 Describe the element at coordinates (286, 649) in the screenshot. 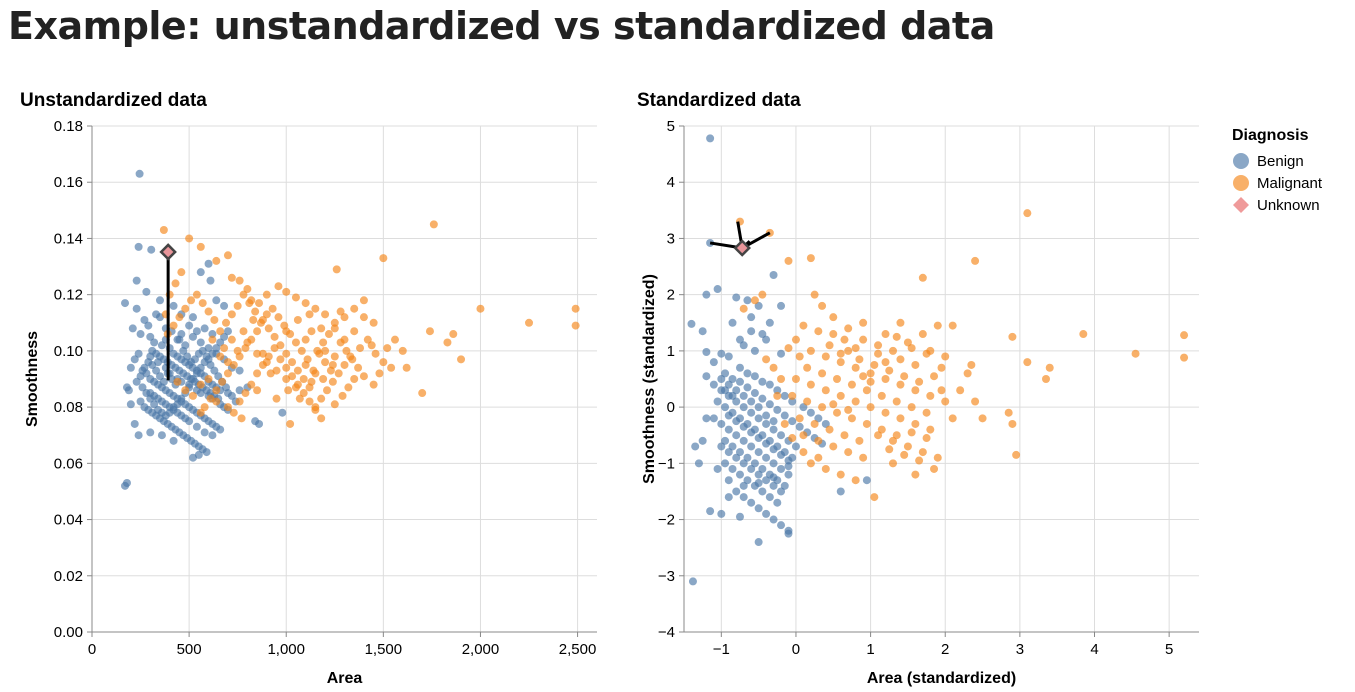

I see `x-tick-label: 1,000` at that location.